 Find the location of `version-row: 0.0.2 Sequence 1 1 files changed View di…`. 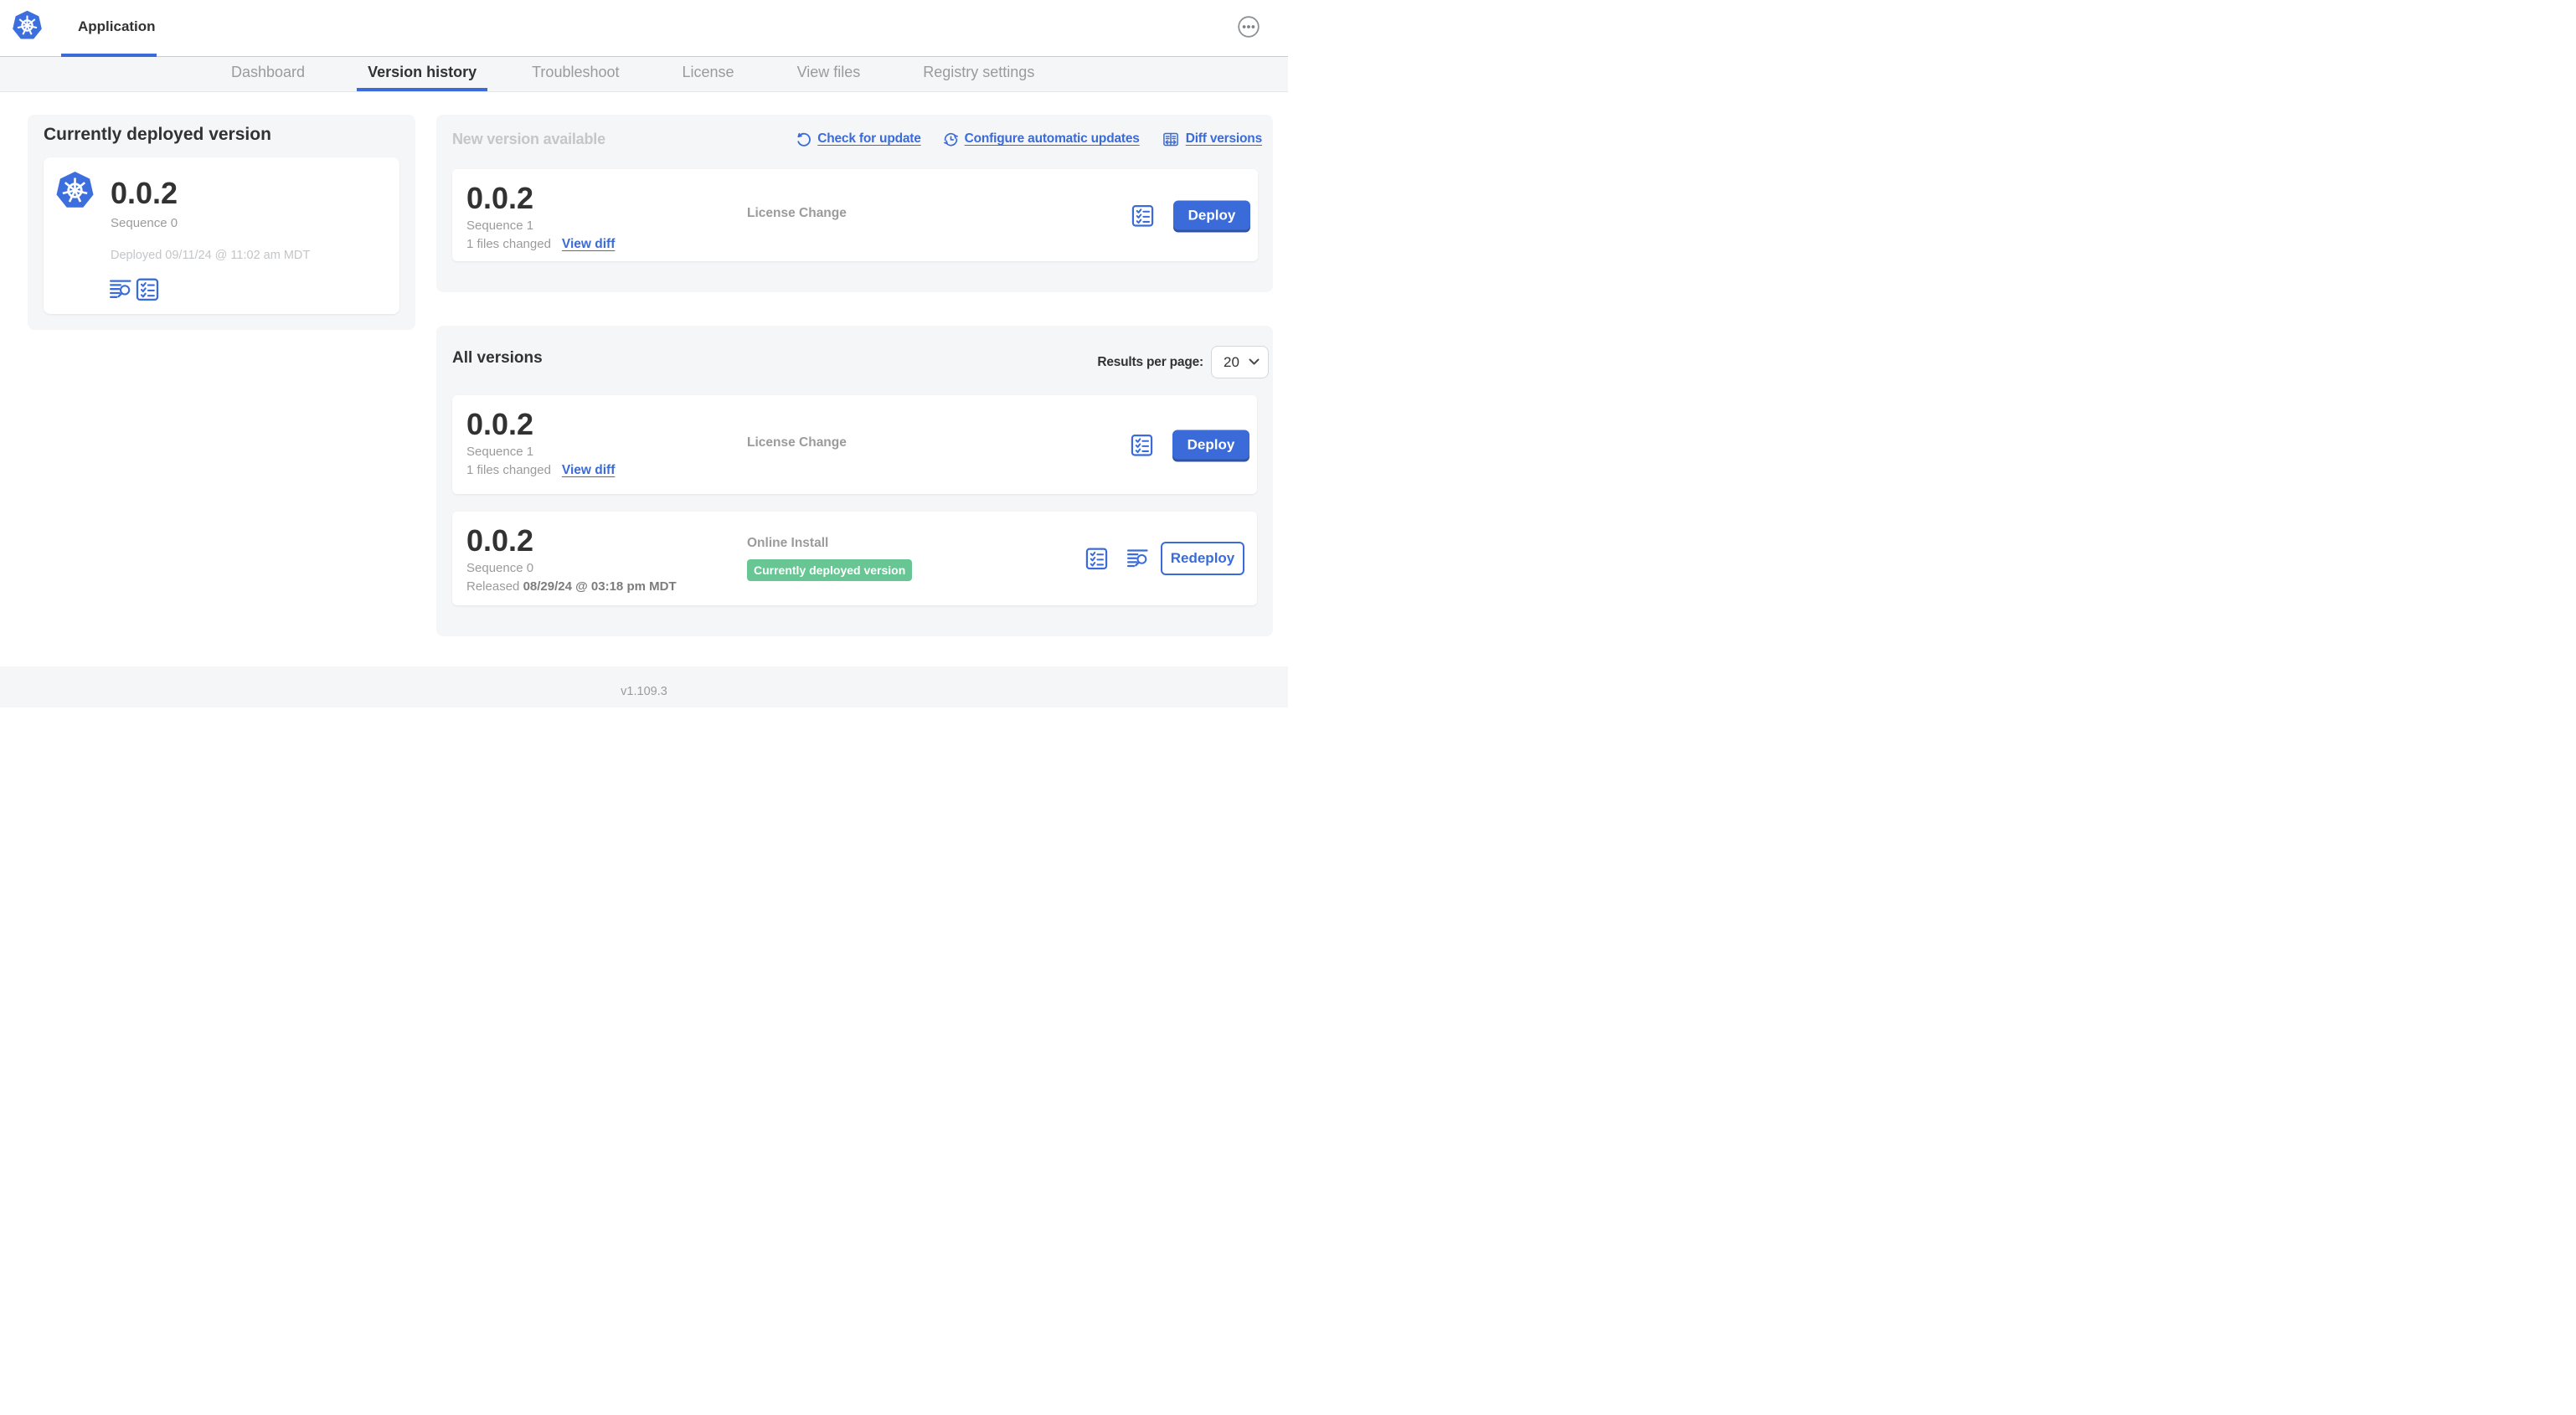

version-row: 0.0.2 Sequence 1 1 files changed View di… is located at coordinates (854, 444).